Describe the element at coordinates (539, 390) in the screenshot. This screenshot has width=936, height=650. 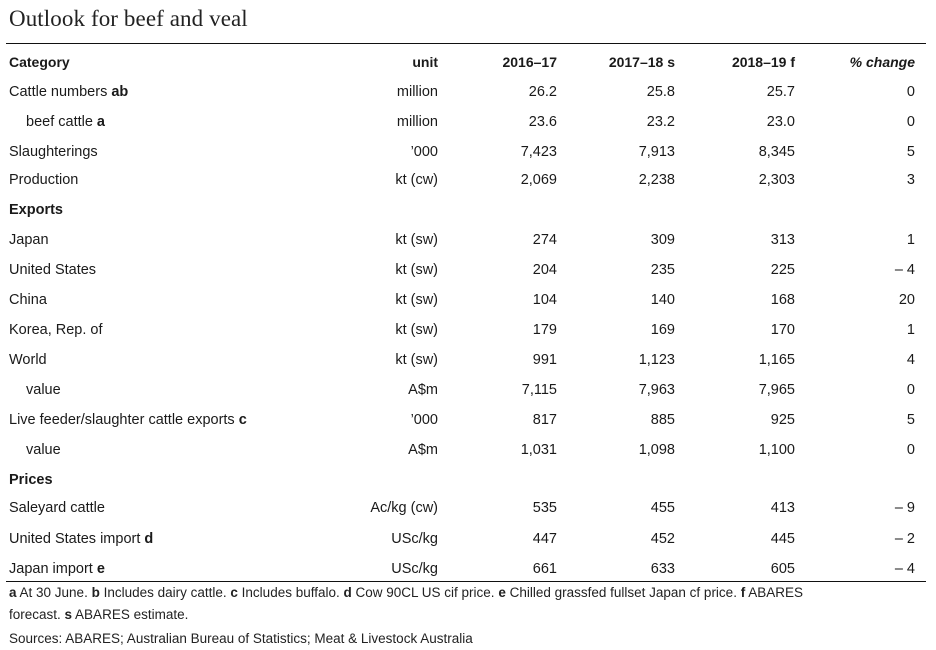
I see `value-2016-17: 7,115` at that location.